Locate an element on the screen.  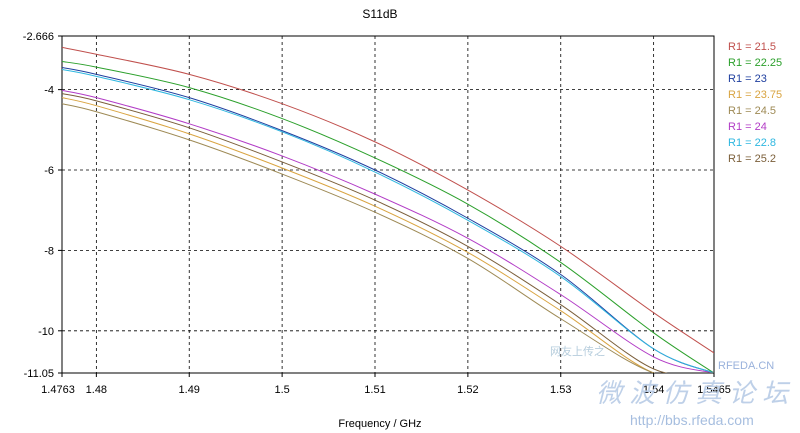
x-tick-label: 1.5465 is located at coordinates (714, 390).